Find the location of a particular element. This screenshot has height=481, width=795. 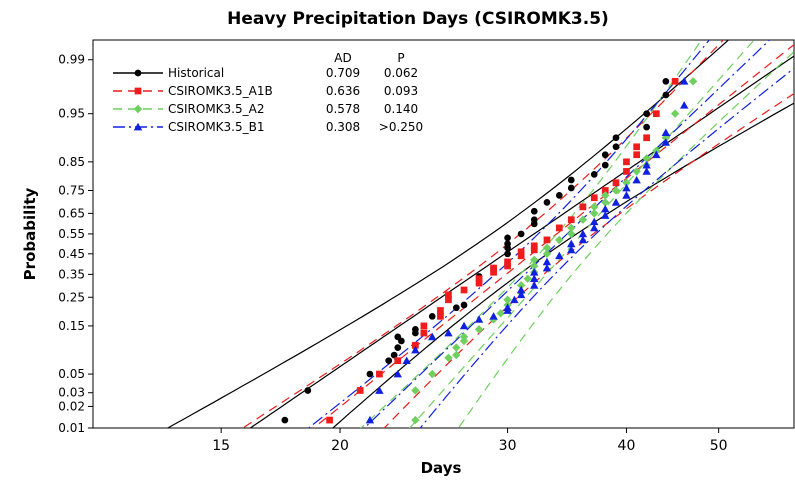

legend-ad-value: 0.636 is located at coordinates (343, 91).